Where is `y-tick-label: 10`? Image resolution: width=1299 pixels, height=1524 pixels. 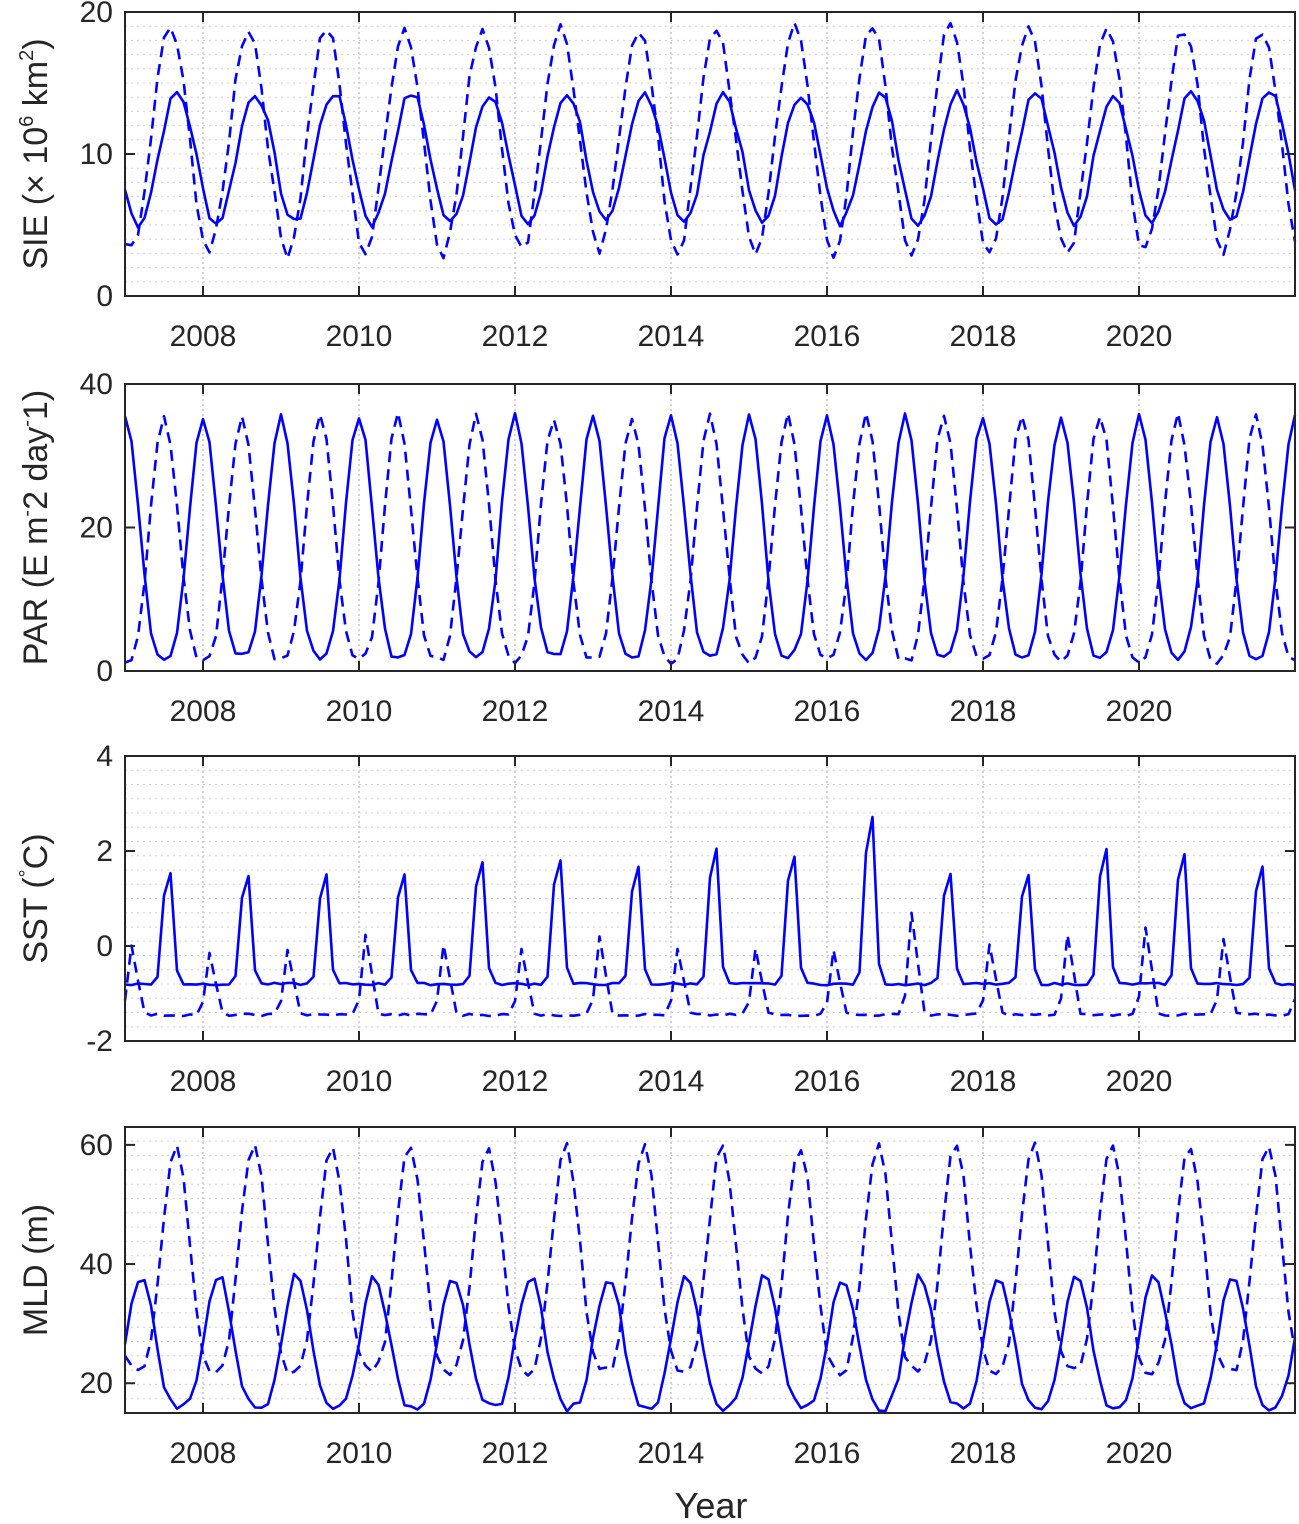
y-tick-label: 10 is located at coordinates (96, 154).